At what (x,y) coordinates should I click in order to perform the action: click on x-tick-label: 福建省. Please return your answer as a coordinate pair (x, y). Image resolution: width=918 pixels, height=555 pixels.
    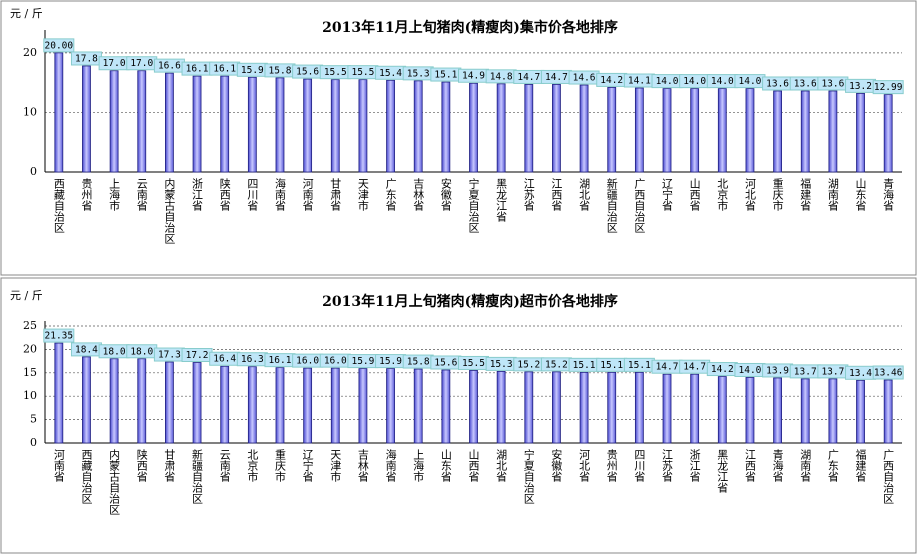
    Looking at the image, I should click on (805, 194).